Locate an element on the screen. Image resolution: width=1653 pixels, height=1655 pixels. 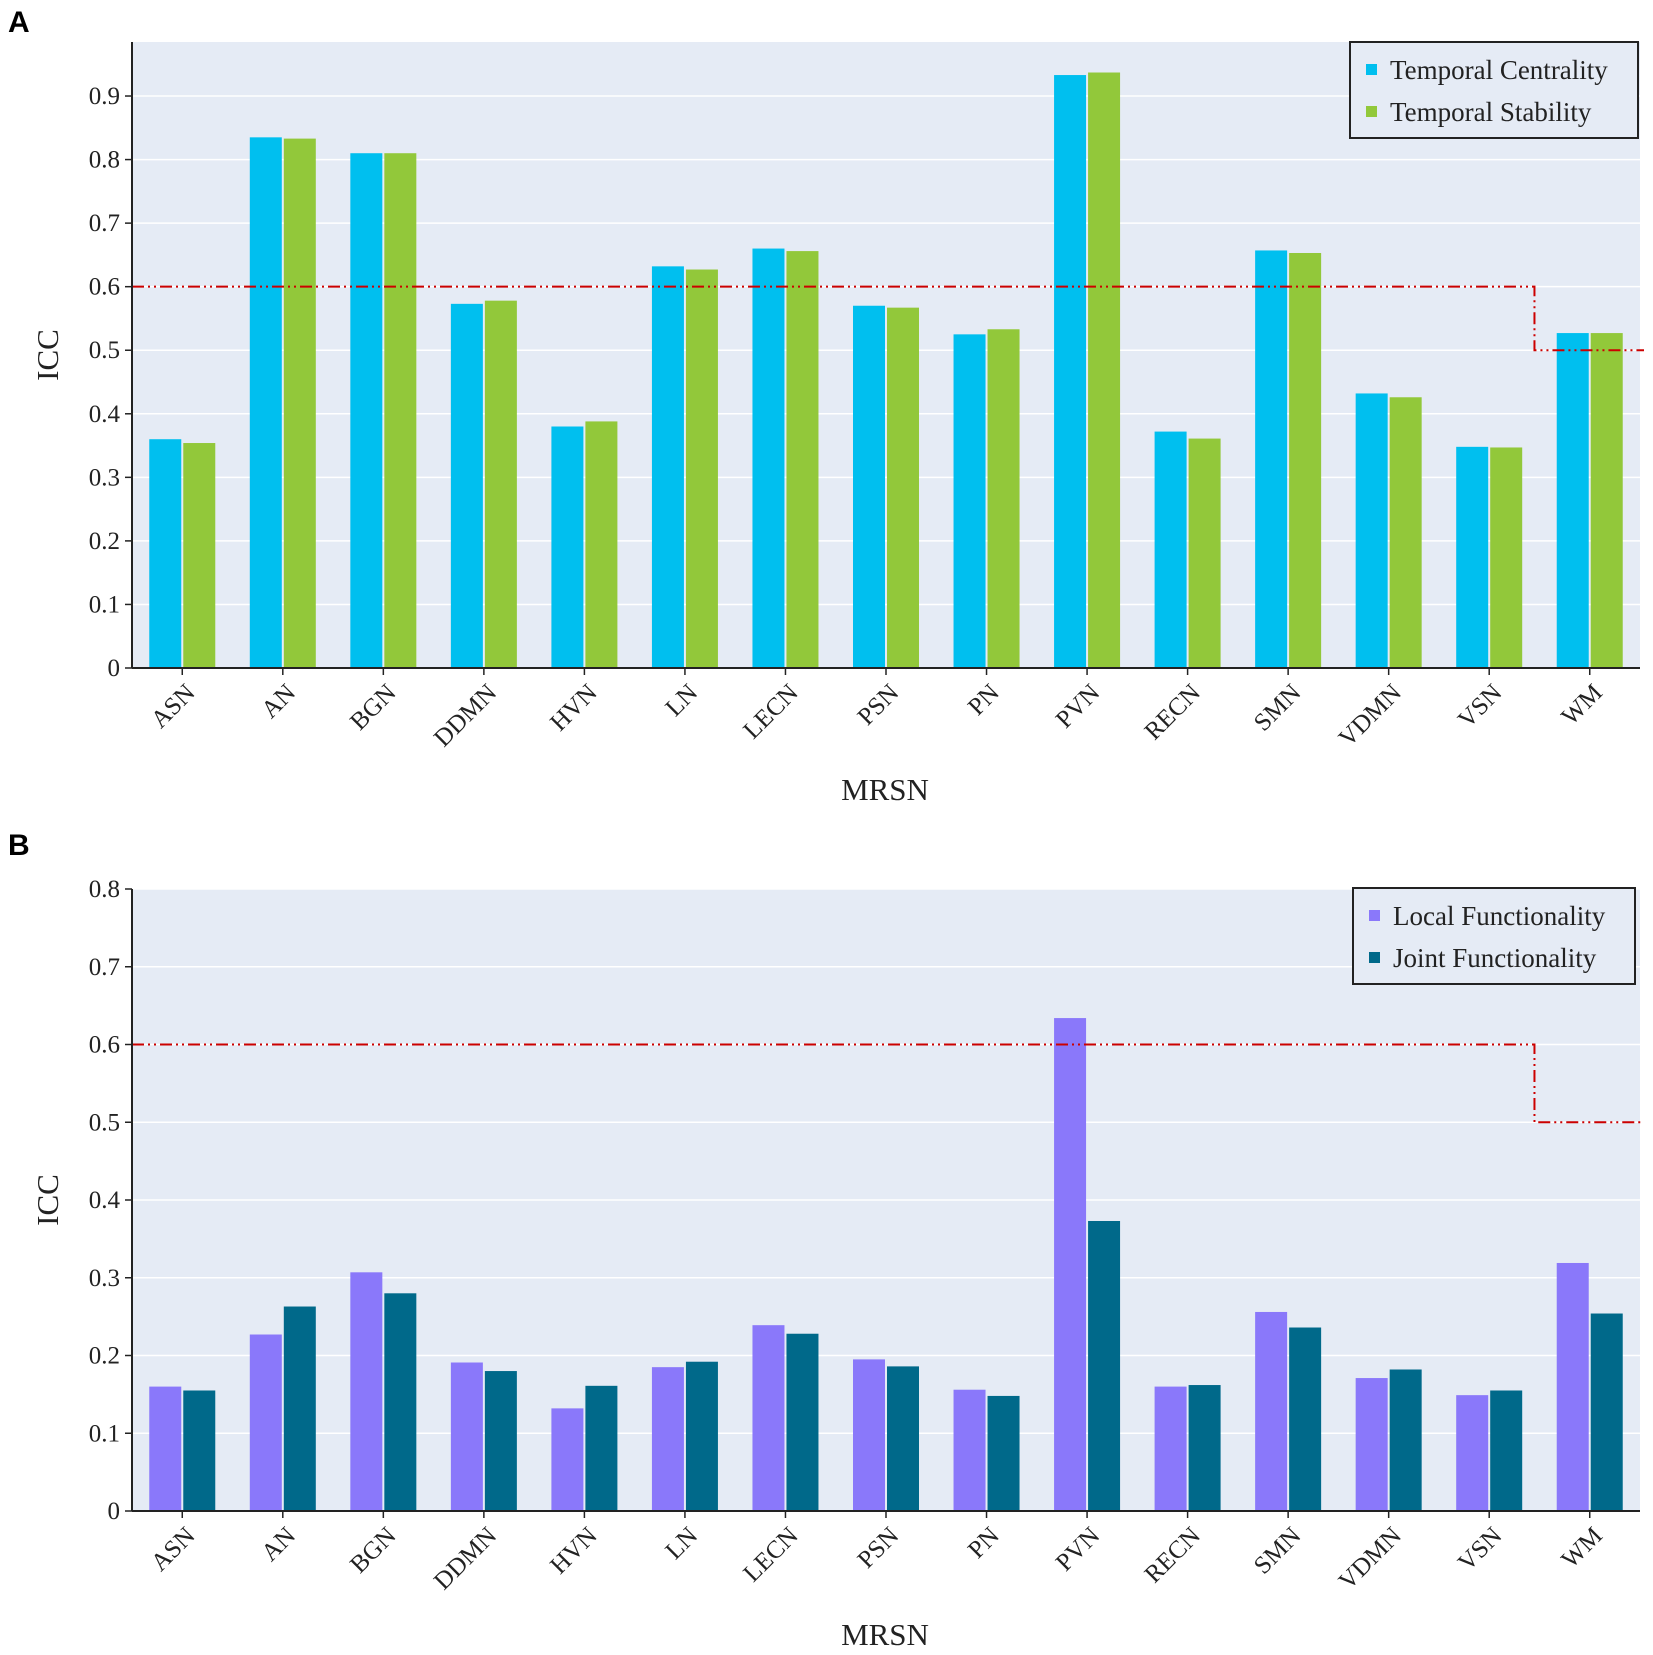
bar-temporal-stability-hvn is located at coordinates (601, 544).